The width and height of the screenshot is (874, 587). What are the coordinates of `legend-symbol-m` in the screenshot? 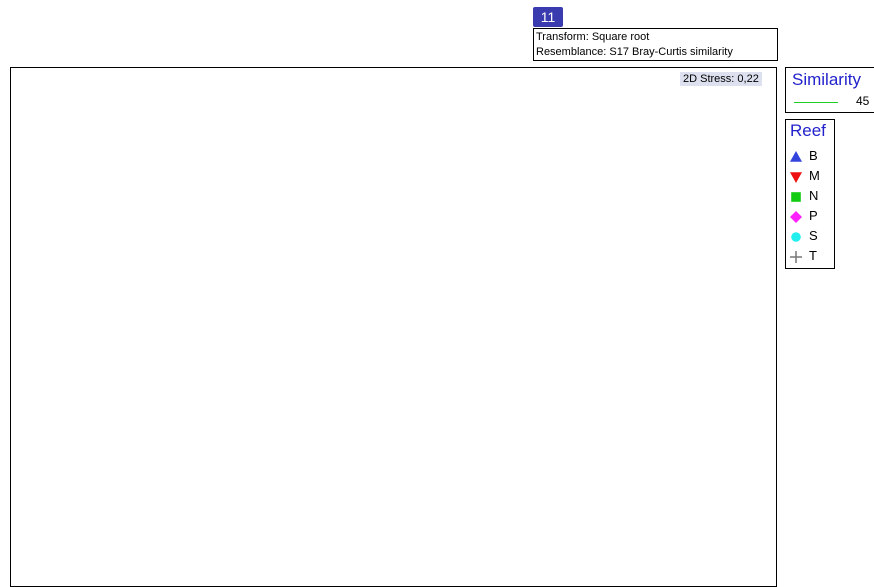 It's located at (796, 177).